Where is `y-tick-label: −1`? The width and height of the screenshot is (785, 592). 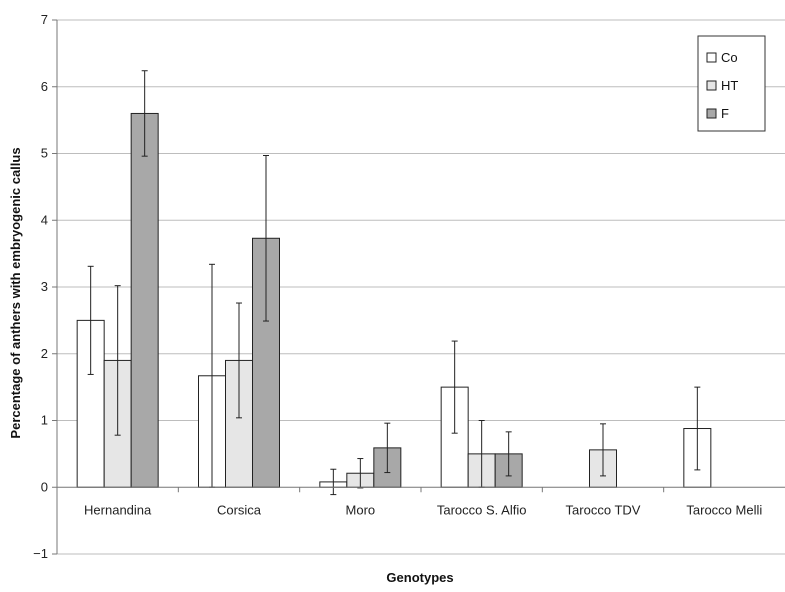 y-tick-label: −1 is located at coordinates (40, 553).